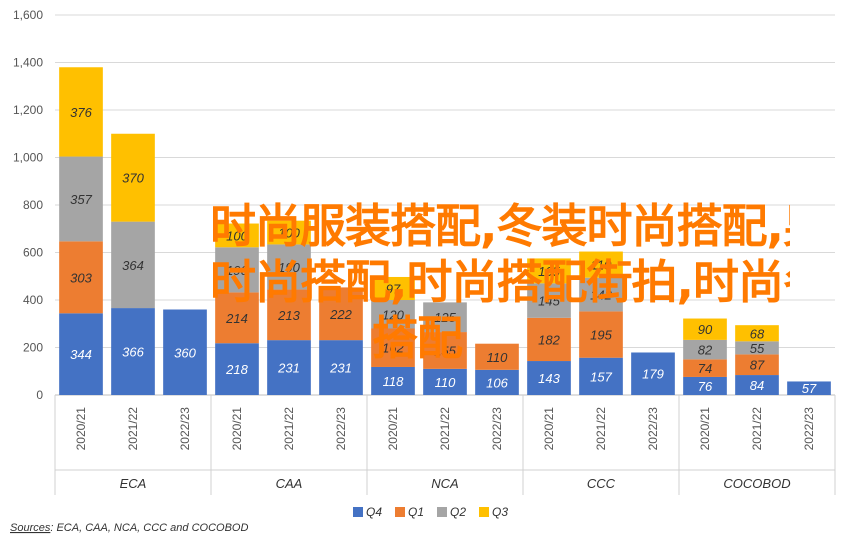  I want to click on data-label: 120, so click(393, 314).